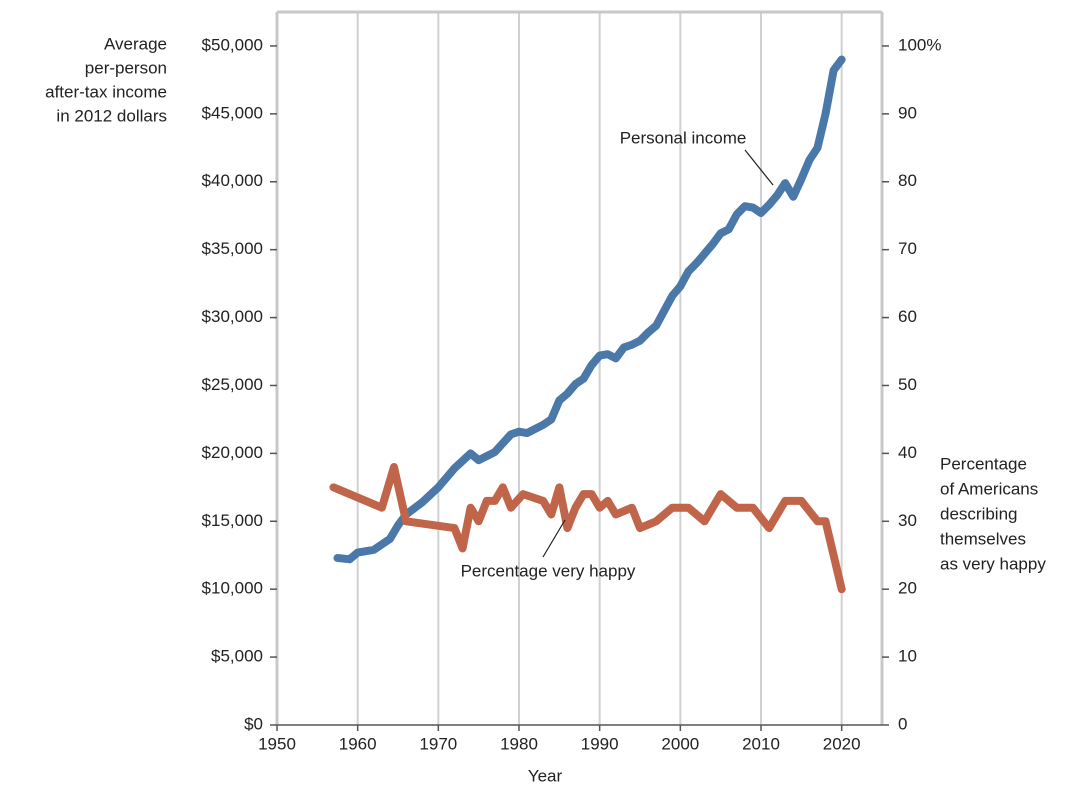 The width and height of the screenshot is (1079, 789). What do you see at coordinates (842, 743) in the screenshot?
I see `x-tick-label: 2020` at bounding box center [842, 743].